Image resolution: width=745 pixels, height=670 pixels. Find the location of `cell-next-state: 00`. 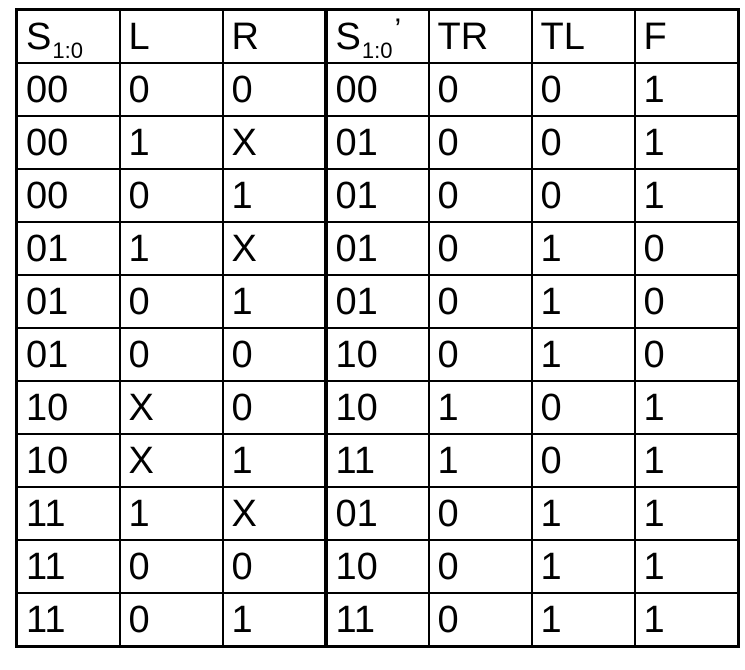

cell-next-state: 00 is located at coordinates (377, 89).